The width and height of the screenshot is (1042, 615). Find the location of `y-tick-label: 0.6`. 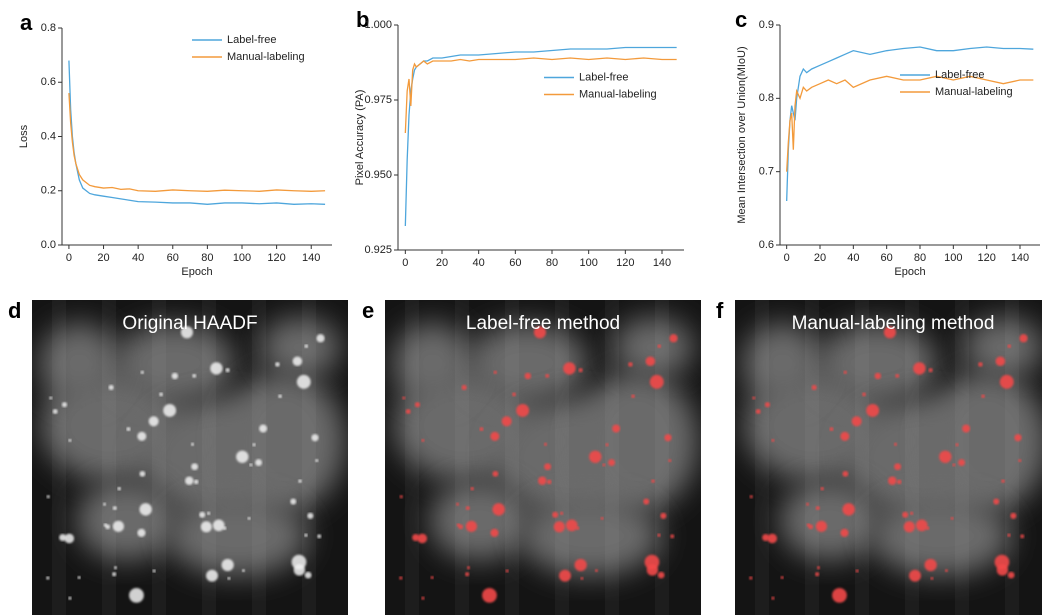

y-tick-label: 0.6 is located at coordinates (48, 82).